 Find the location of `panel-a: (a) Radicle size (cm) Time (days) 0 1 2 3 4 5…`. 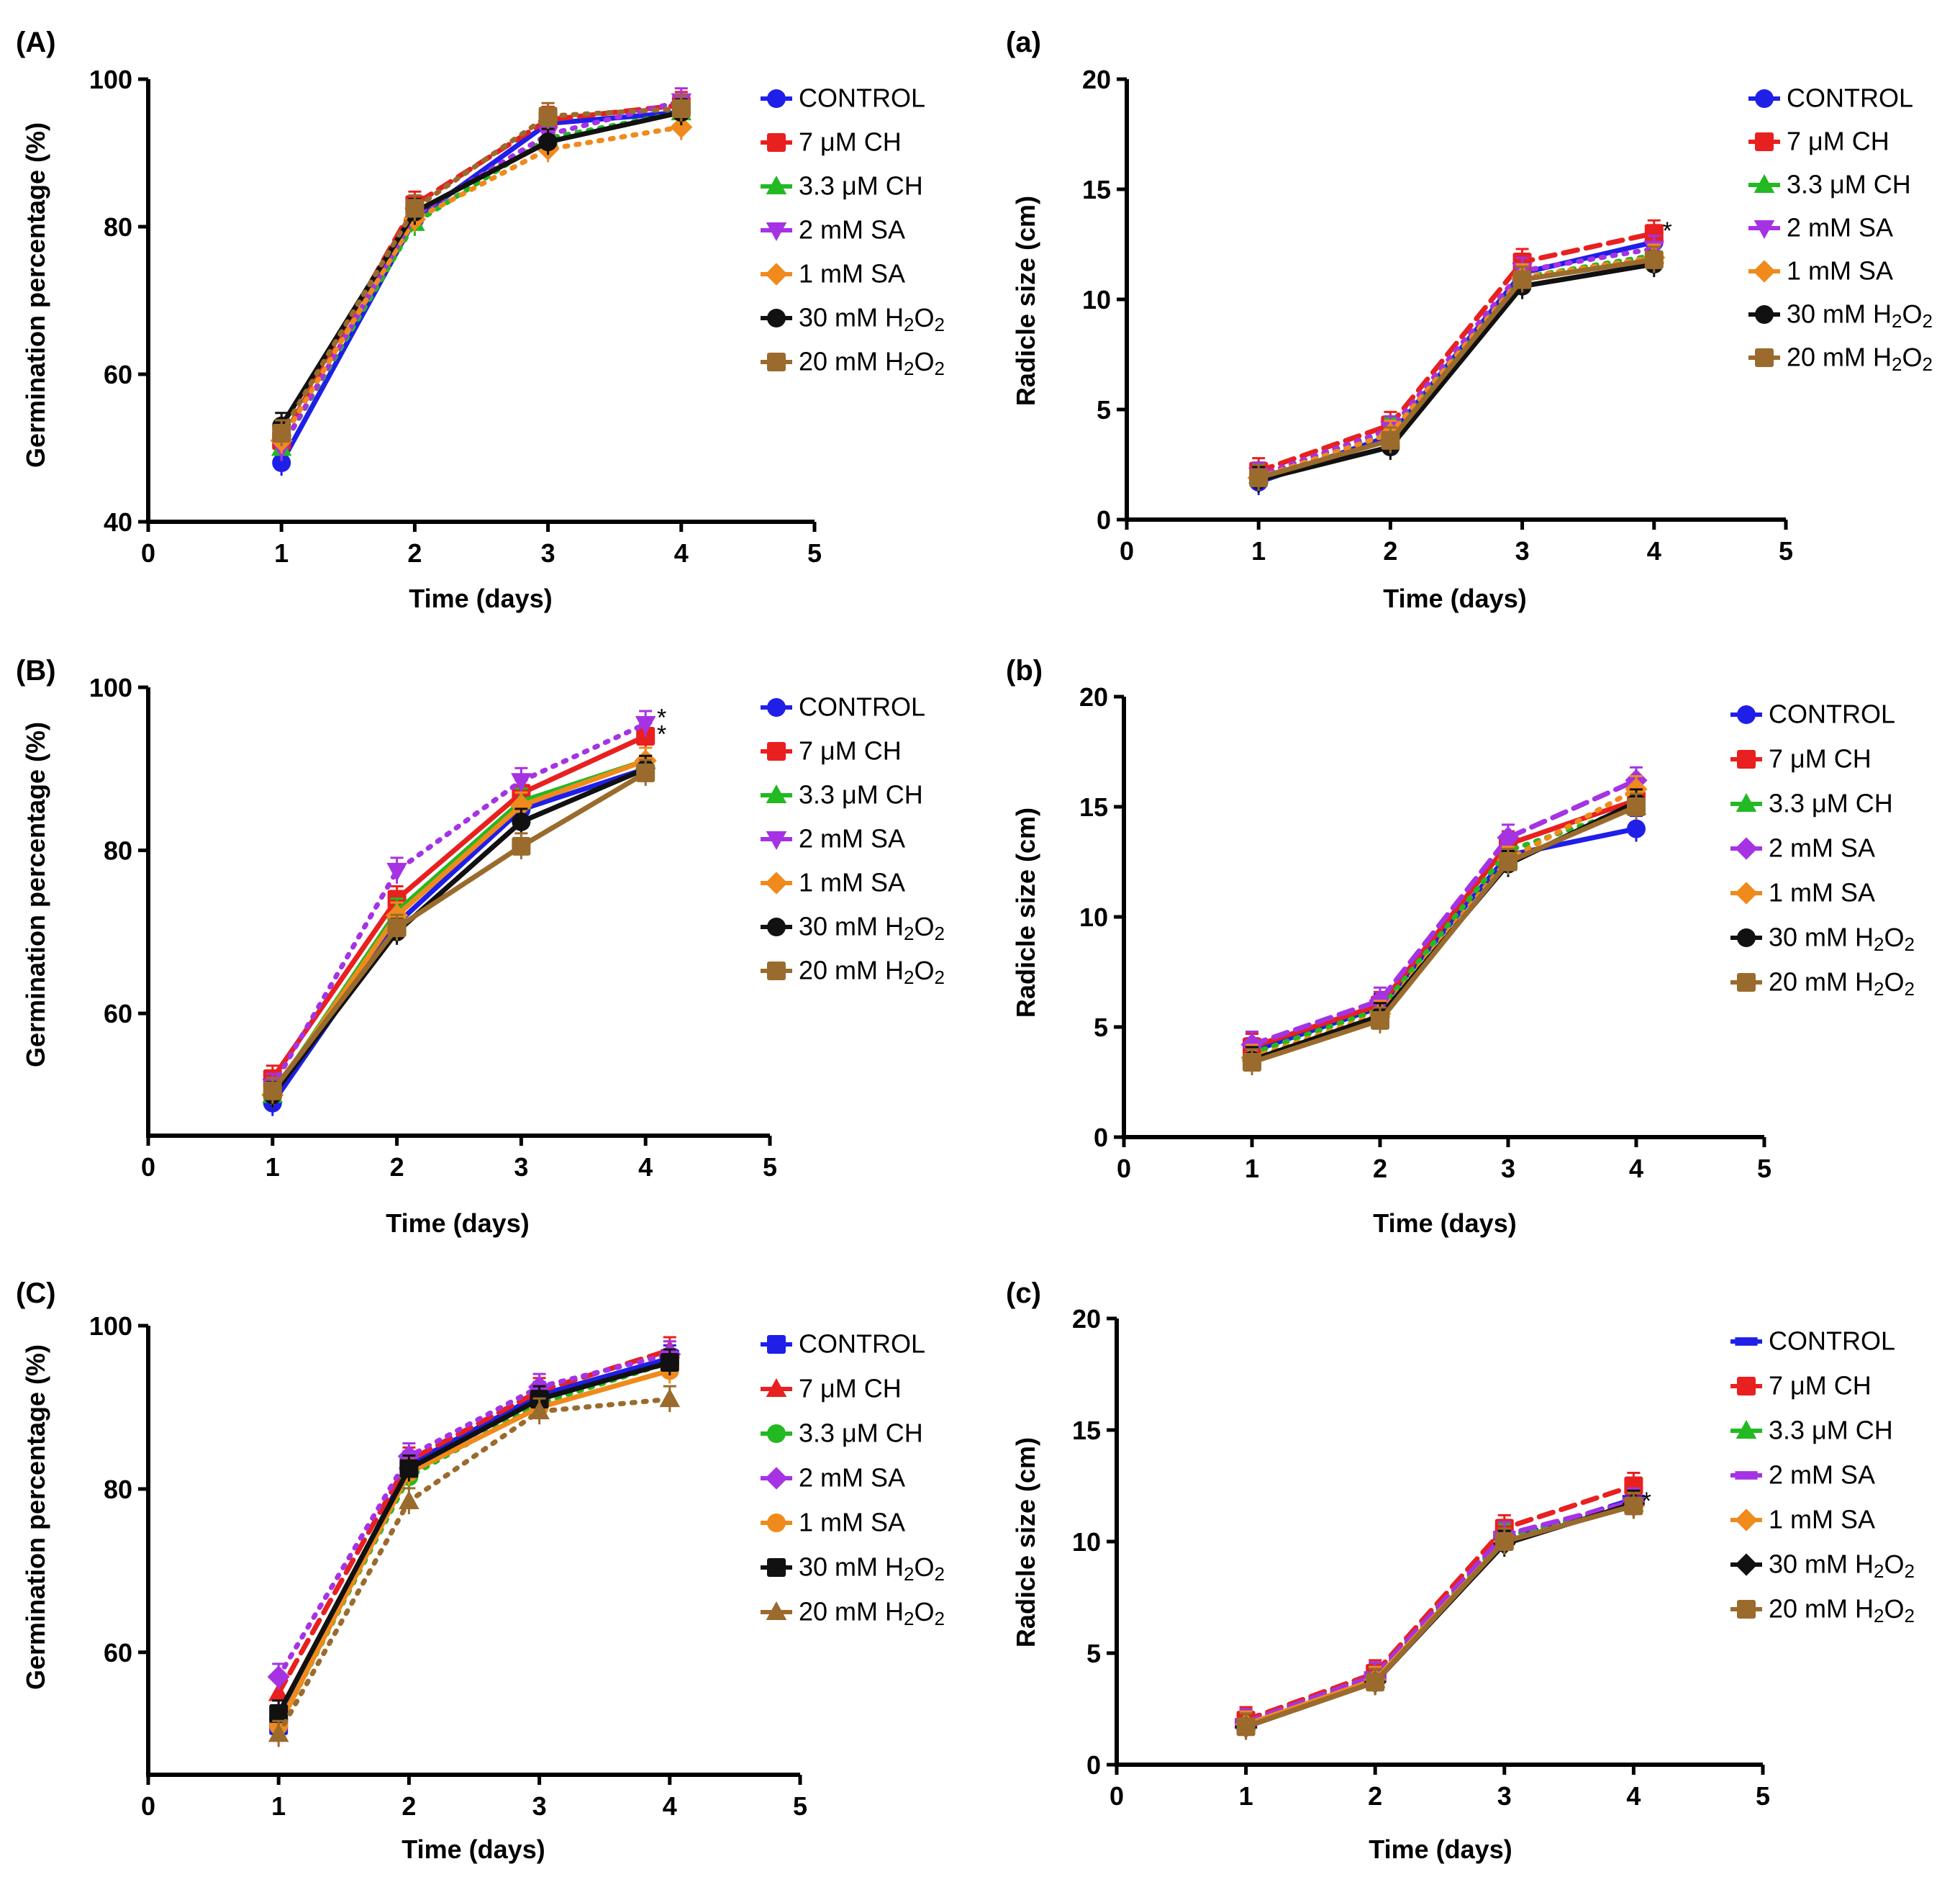

panel-a: (a) Radicle size (cm) Time (days) 0 1 2 3 4 5… is located at coordinates (1469, 320).